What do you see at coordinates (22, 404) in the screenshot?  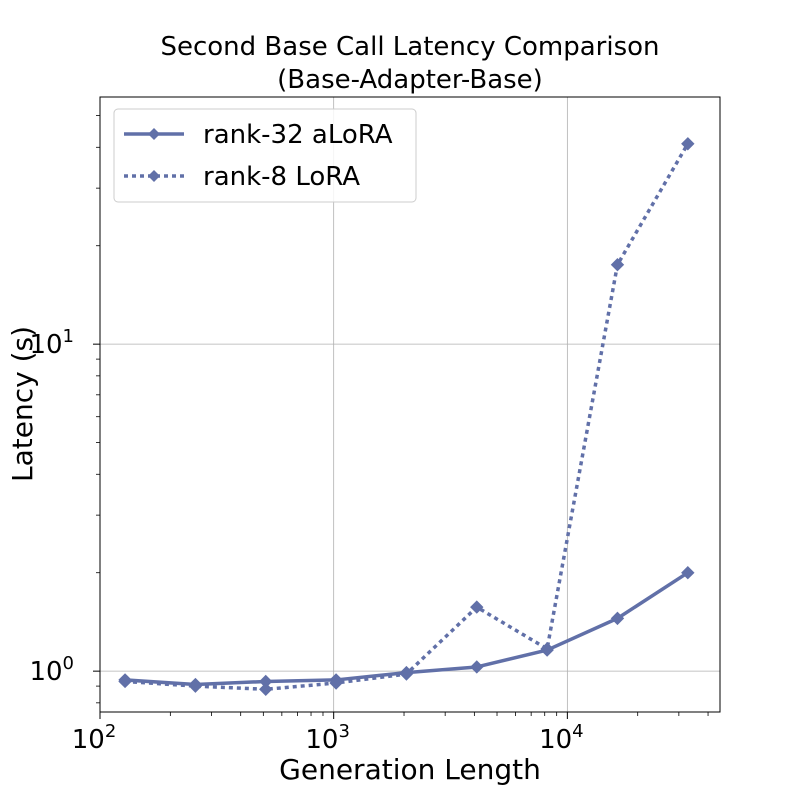 I see `y-axis-label: Latency (s)` at bounding box center [22, 404].